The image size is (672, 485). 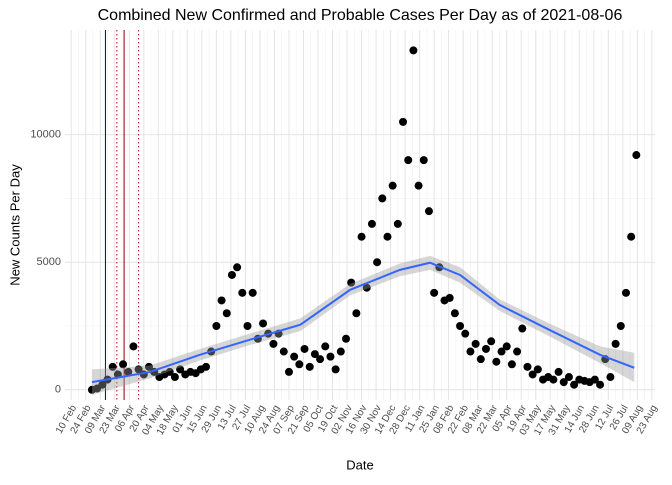 I want to click on x-axis-label: Date, so click(x=359, y=464).